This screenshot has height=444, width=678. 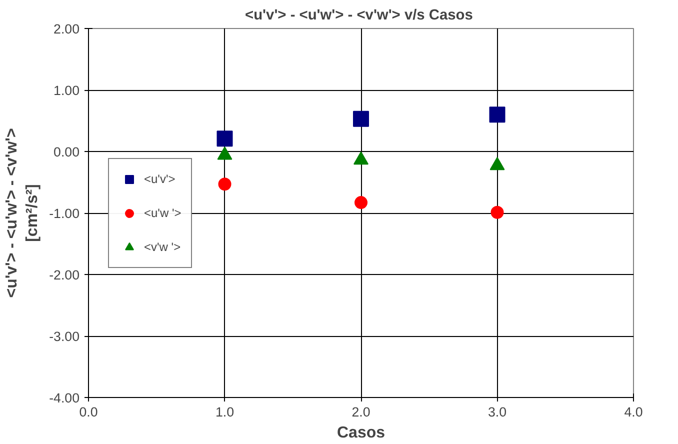 I want to click on x-axis-title: Casos, so click(x=361, y=433).